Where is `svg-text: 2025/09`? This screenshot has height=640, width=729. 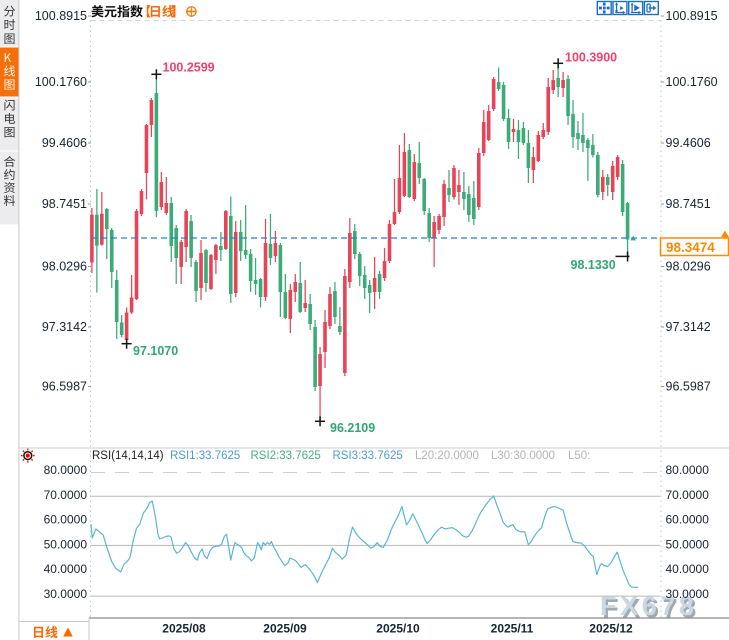
svg-text: 2025/09 is located at coordinates (285, 629).